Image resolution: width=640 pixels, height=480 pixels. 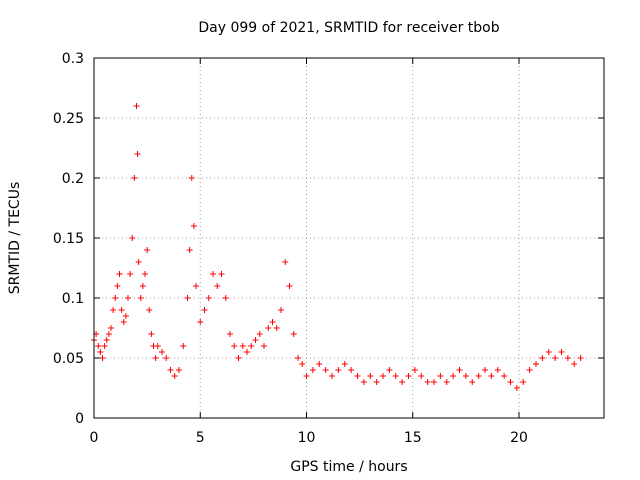 I want to click on x-tick-label: 10, so click(x=307, y=438).